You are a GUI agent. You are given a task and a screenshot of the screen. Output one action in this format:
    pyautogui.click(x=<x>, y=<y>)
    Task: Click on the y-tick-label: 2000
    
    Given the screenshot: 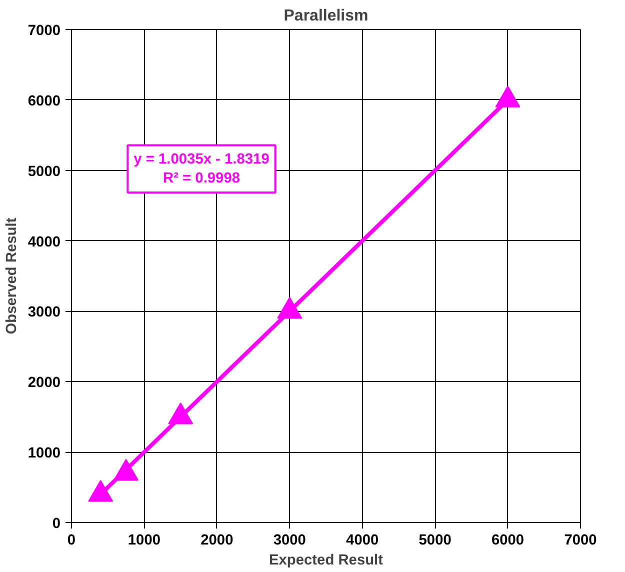 What is the action you would take?
    pyautogui.click(x=44, y=383)
    